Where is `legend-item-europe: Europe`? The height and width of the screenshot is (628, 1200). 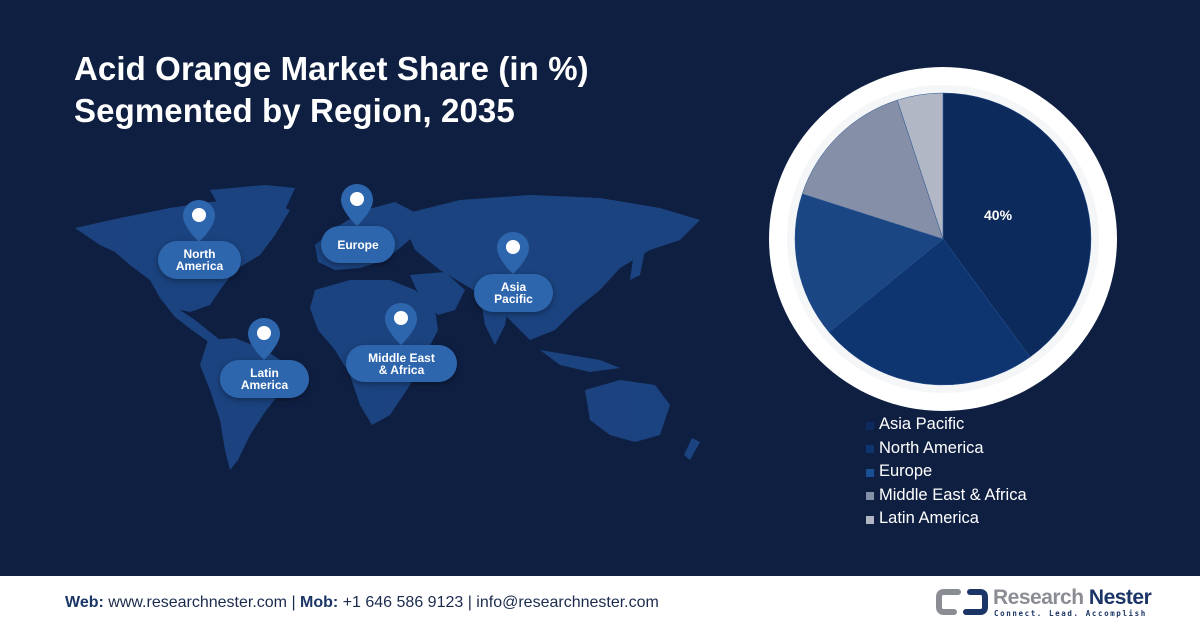
legend-item-europe: Europe is located at coordinates (946, 472).